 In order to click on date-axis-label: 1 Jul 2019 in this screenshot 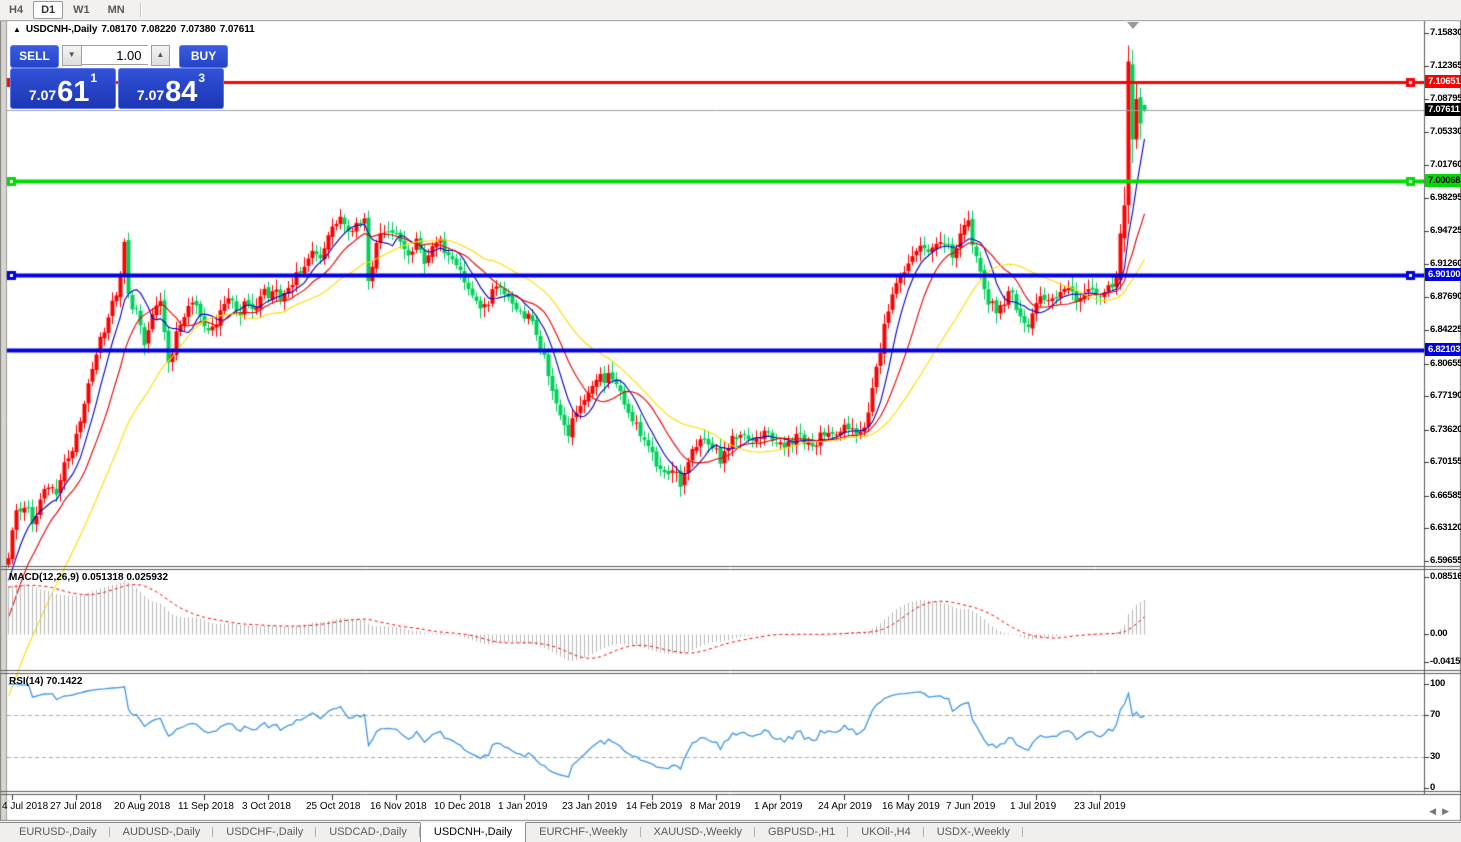, I will do `click(1033, 806)`.